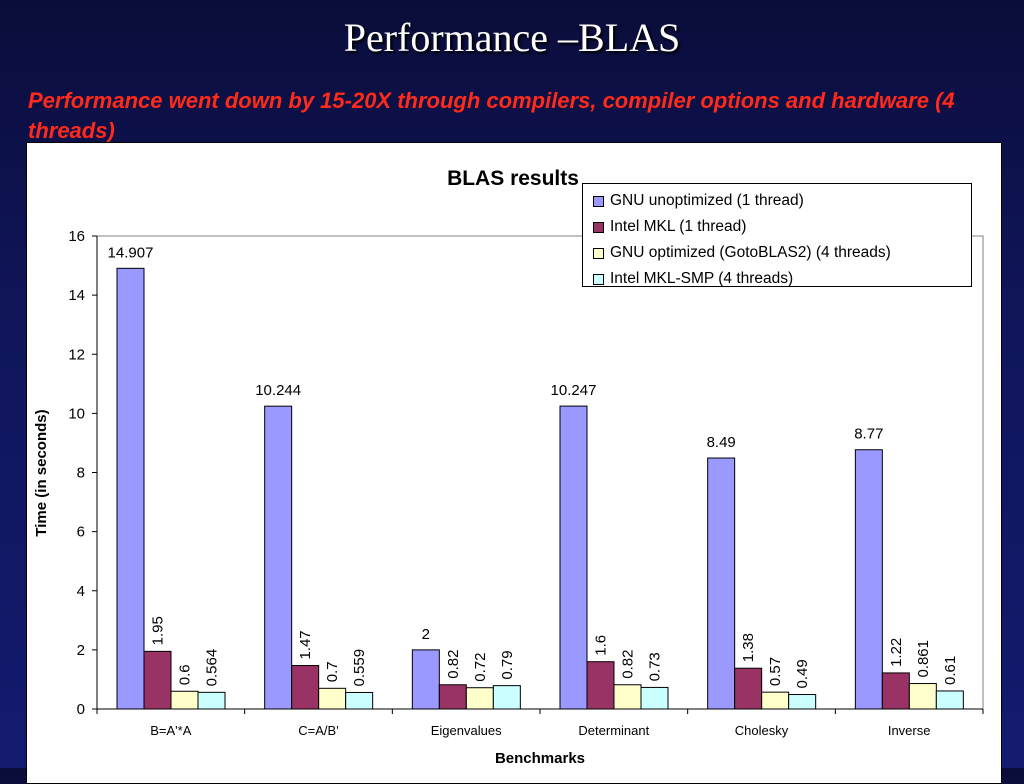 Image resolution: width=1024 pixels, height=784 pixels. Describe the element at coordinates (513, 178) in the screenshot. I see `chart-title: BLAS results` at that location.